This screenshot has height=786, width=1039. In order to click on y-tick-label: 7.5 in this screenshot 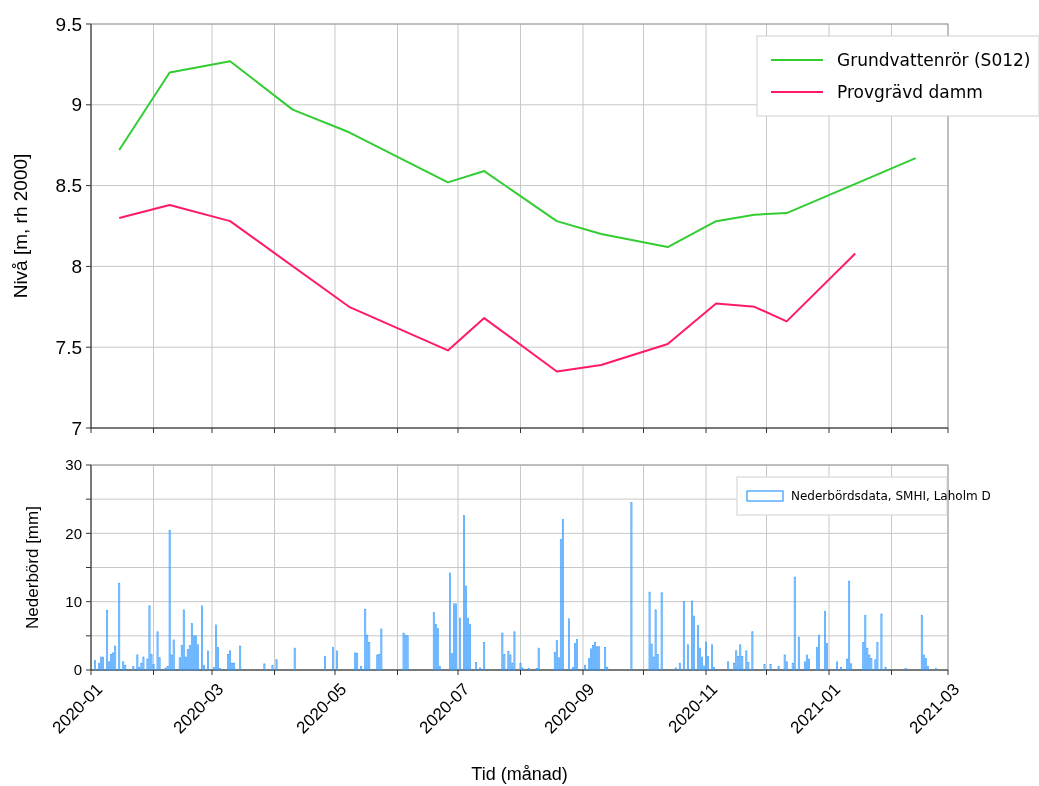, I will do `click(68, 347)`.